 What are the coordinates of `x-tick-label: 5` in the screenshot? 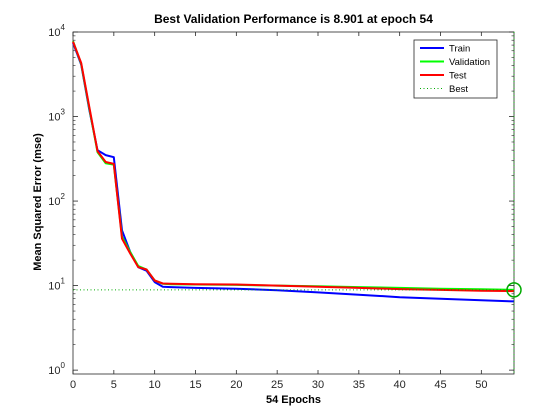 It's located at (114, 385).